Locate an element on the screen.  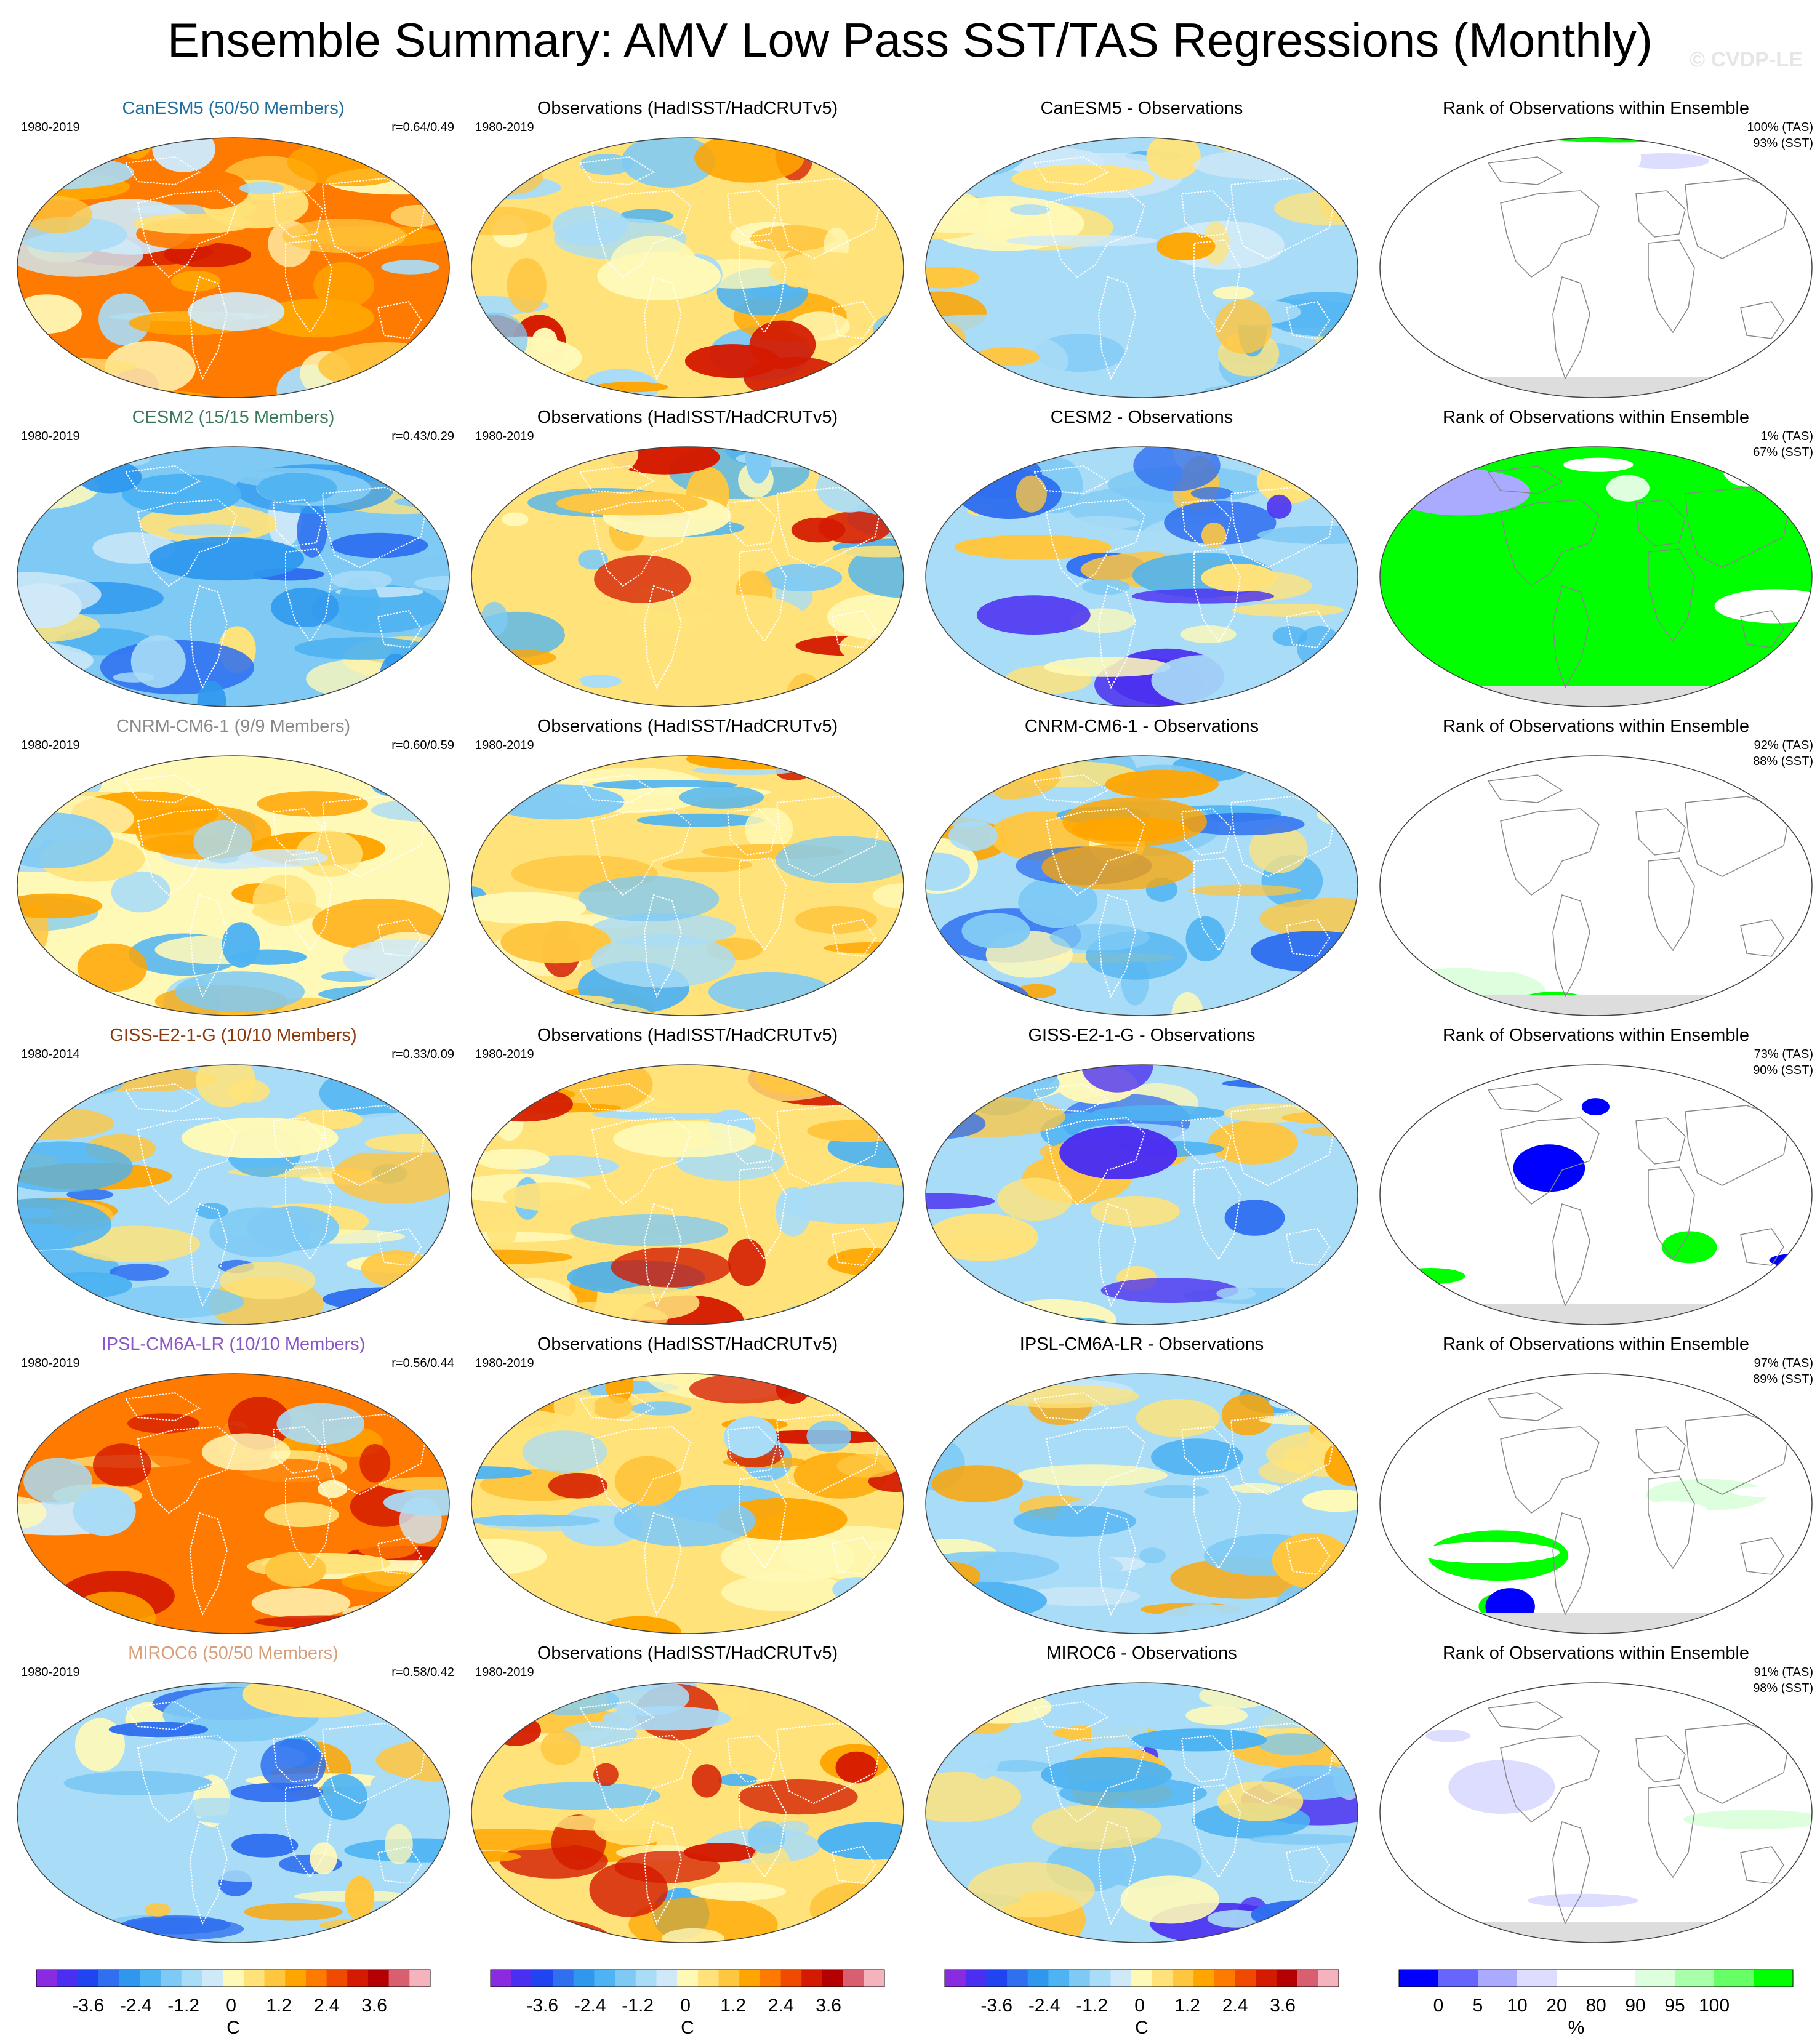
model-title: IPSL-CM6A-LR (10/10 Members) is located at coordinates (234, 1344).